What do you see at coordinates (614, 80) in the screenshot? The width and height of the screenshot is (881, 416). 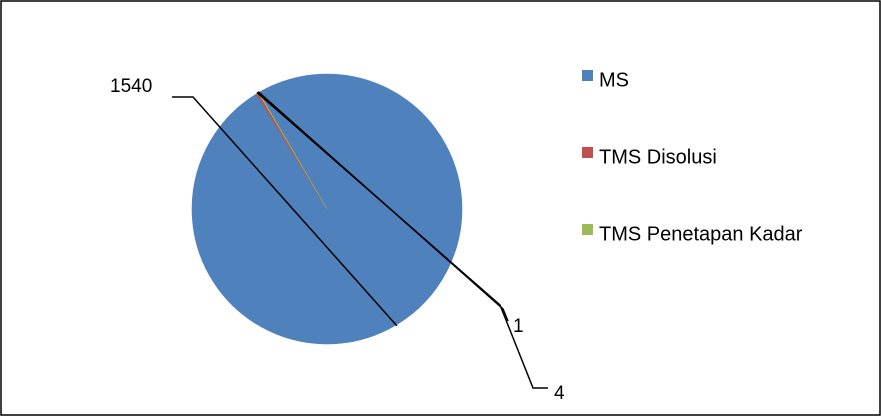 I see `legend-label-ms: MS` at bounding box center [614, 80].